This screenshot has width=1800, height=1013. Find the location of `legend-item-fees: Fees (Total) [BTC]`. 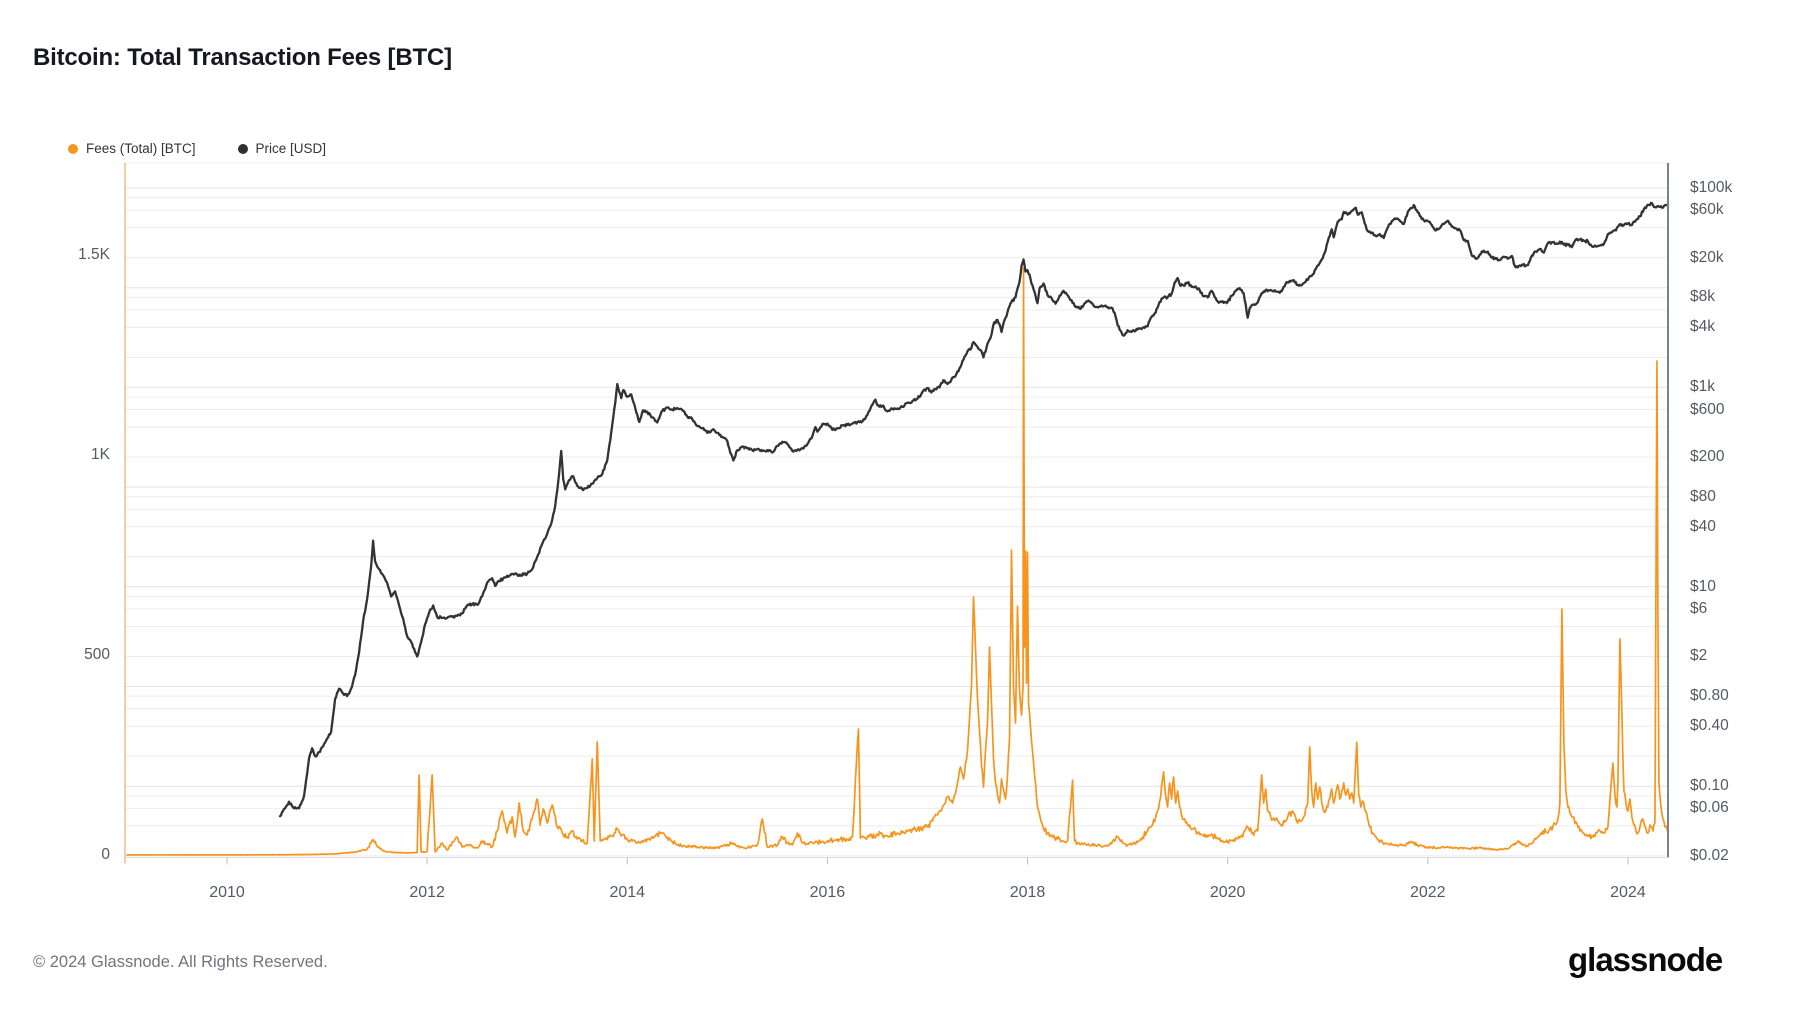

legend-item-fees: Fees (Total) [BTC] is located at coordinates (132, 148).